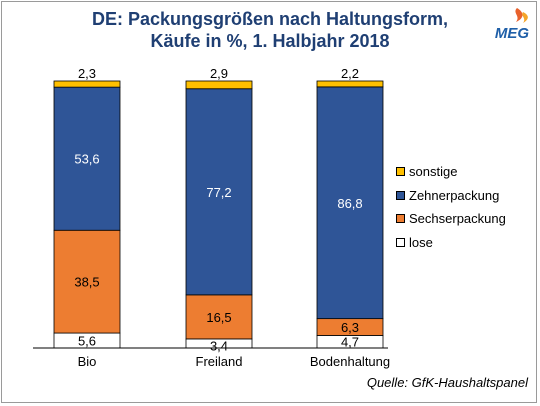 The width and height of the screenshot is (540, 406). I want to click on data-label-bio-zehnerpackung: 53,6, so click(86, 159).